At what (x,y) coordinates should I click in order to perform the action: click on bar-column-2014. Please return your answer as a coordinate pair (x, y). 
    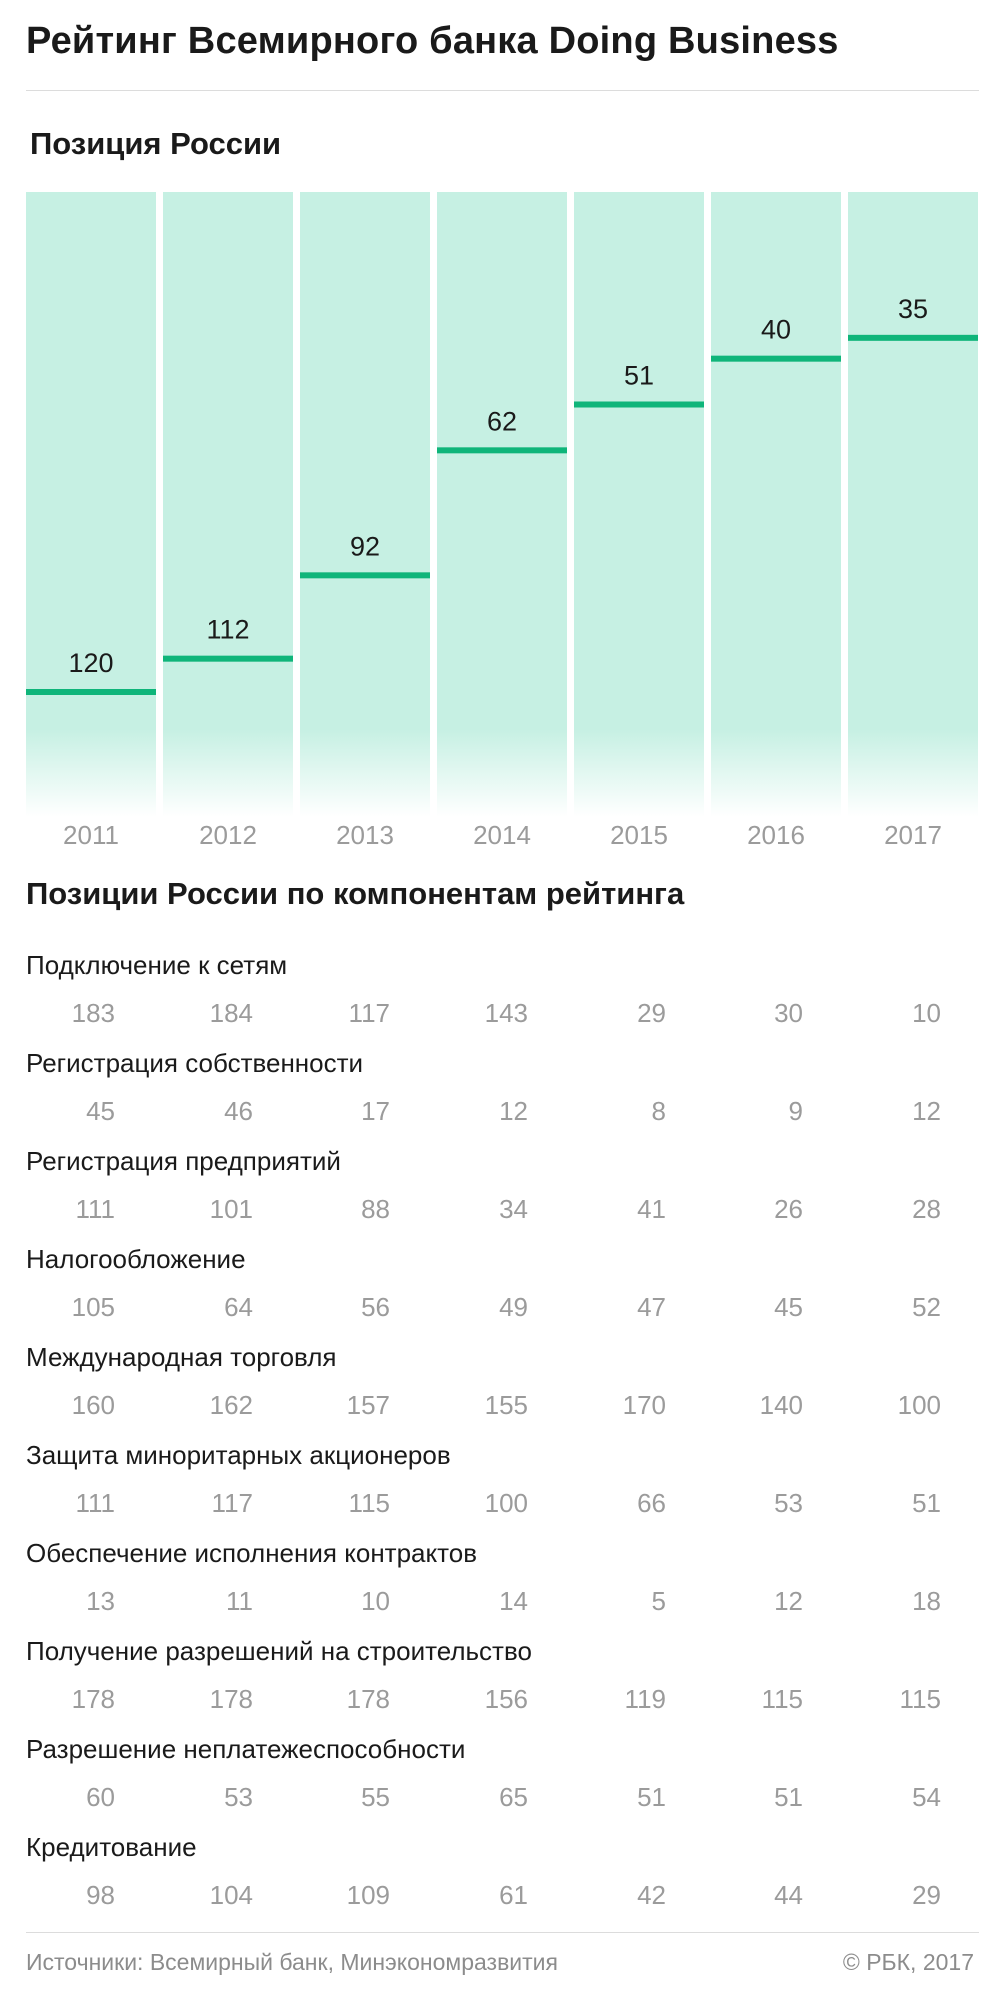
    Looking at the image, I should click on (502, 504).